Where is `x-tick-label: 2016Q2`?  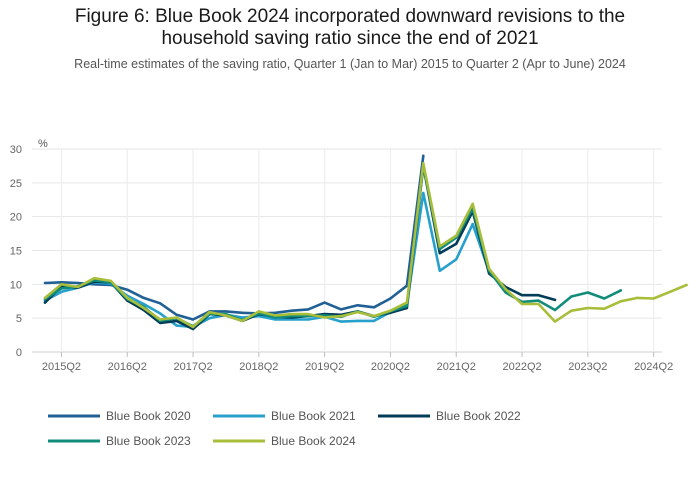
x-tick-label: 2016Q2 is located at coordinates (127, 367).